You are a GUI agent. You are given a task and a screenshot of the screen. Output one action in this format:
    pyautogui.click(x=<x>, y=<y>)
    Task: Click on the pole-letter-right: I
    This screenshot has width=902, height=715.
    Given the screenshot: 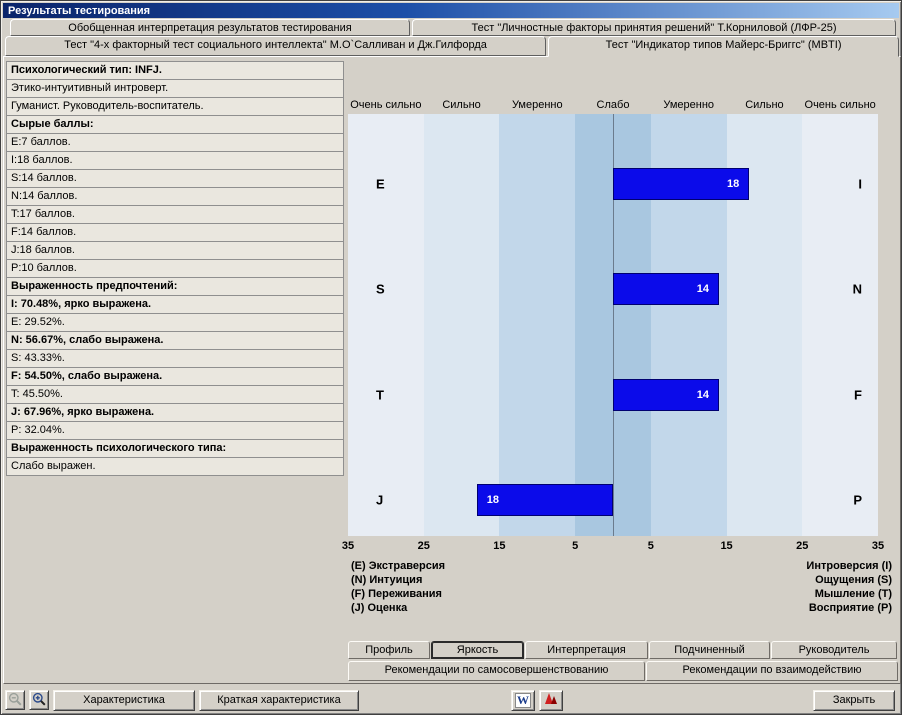 What is the action you would take?
    pyautogui.click(x=860, y=184)
    